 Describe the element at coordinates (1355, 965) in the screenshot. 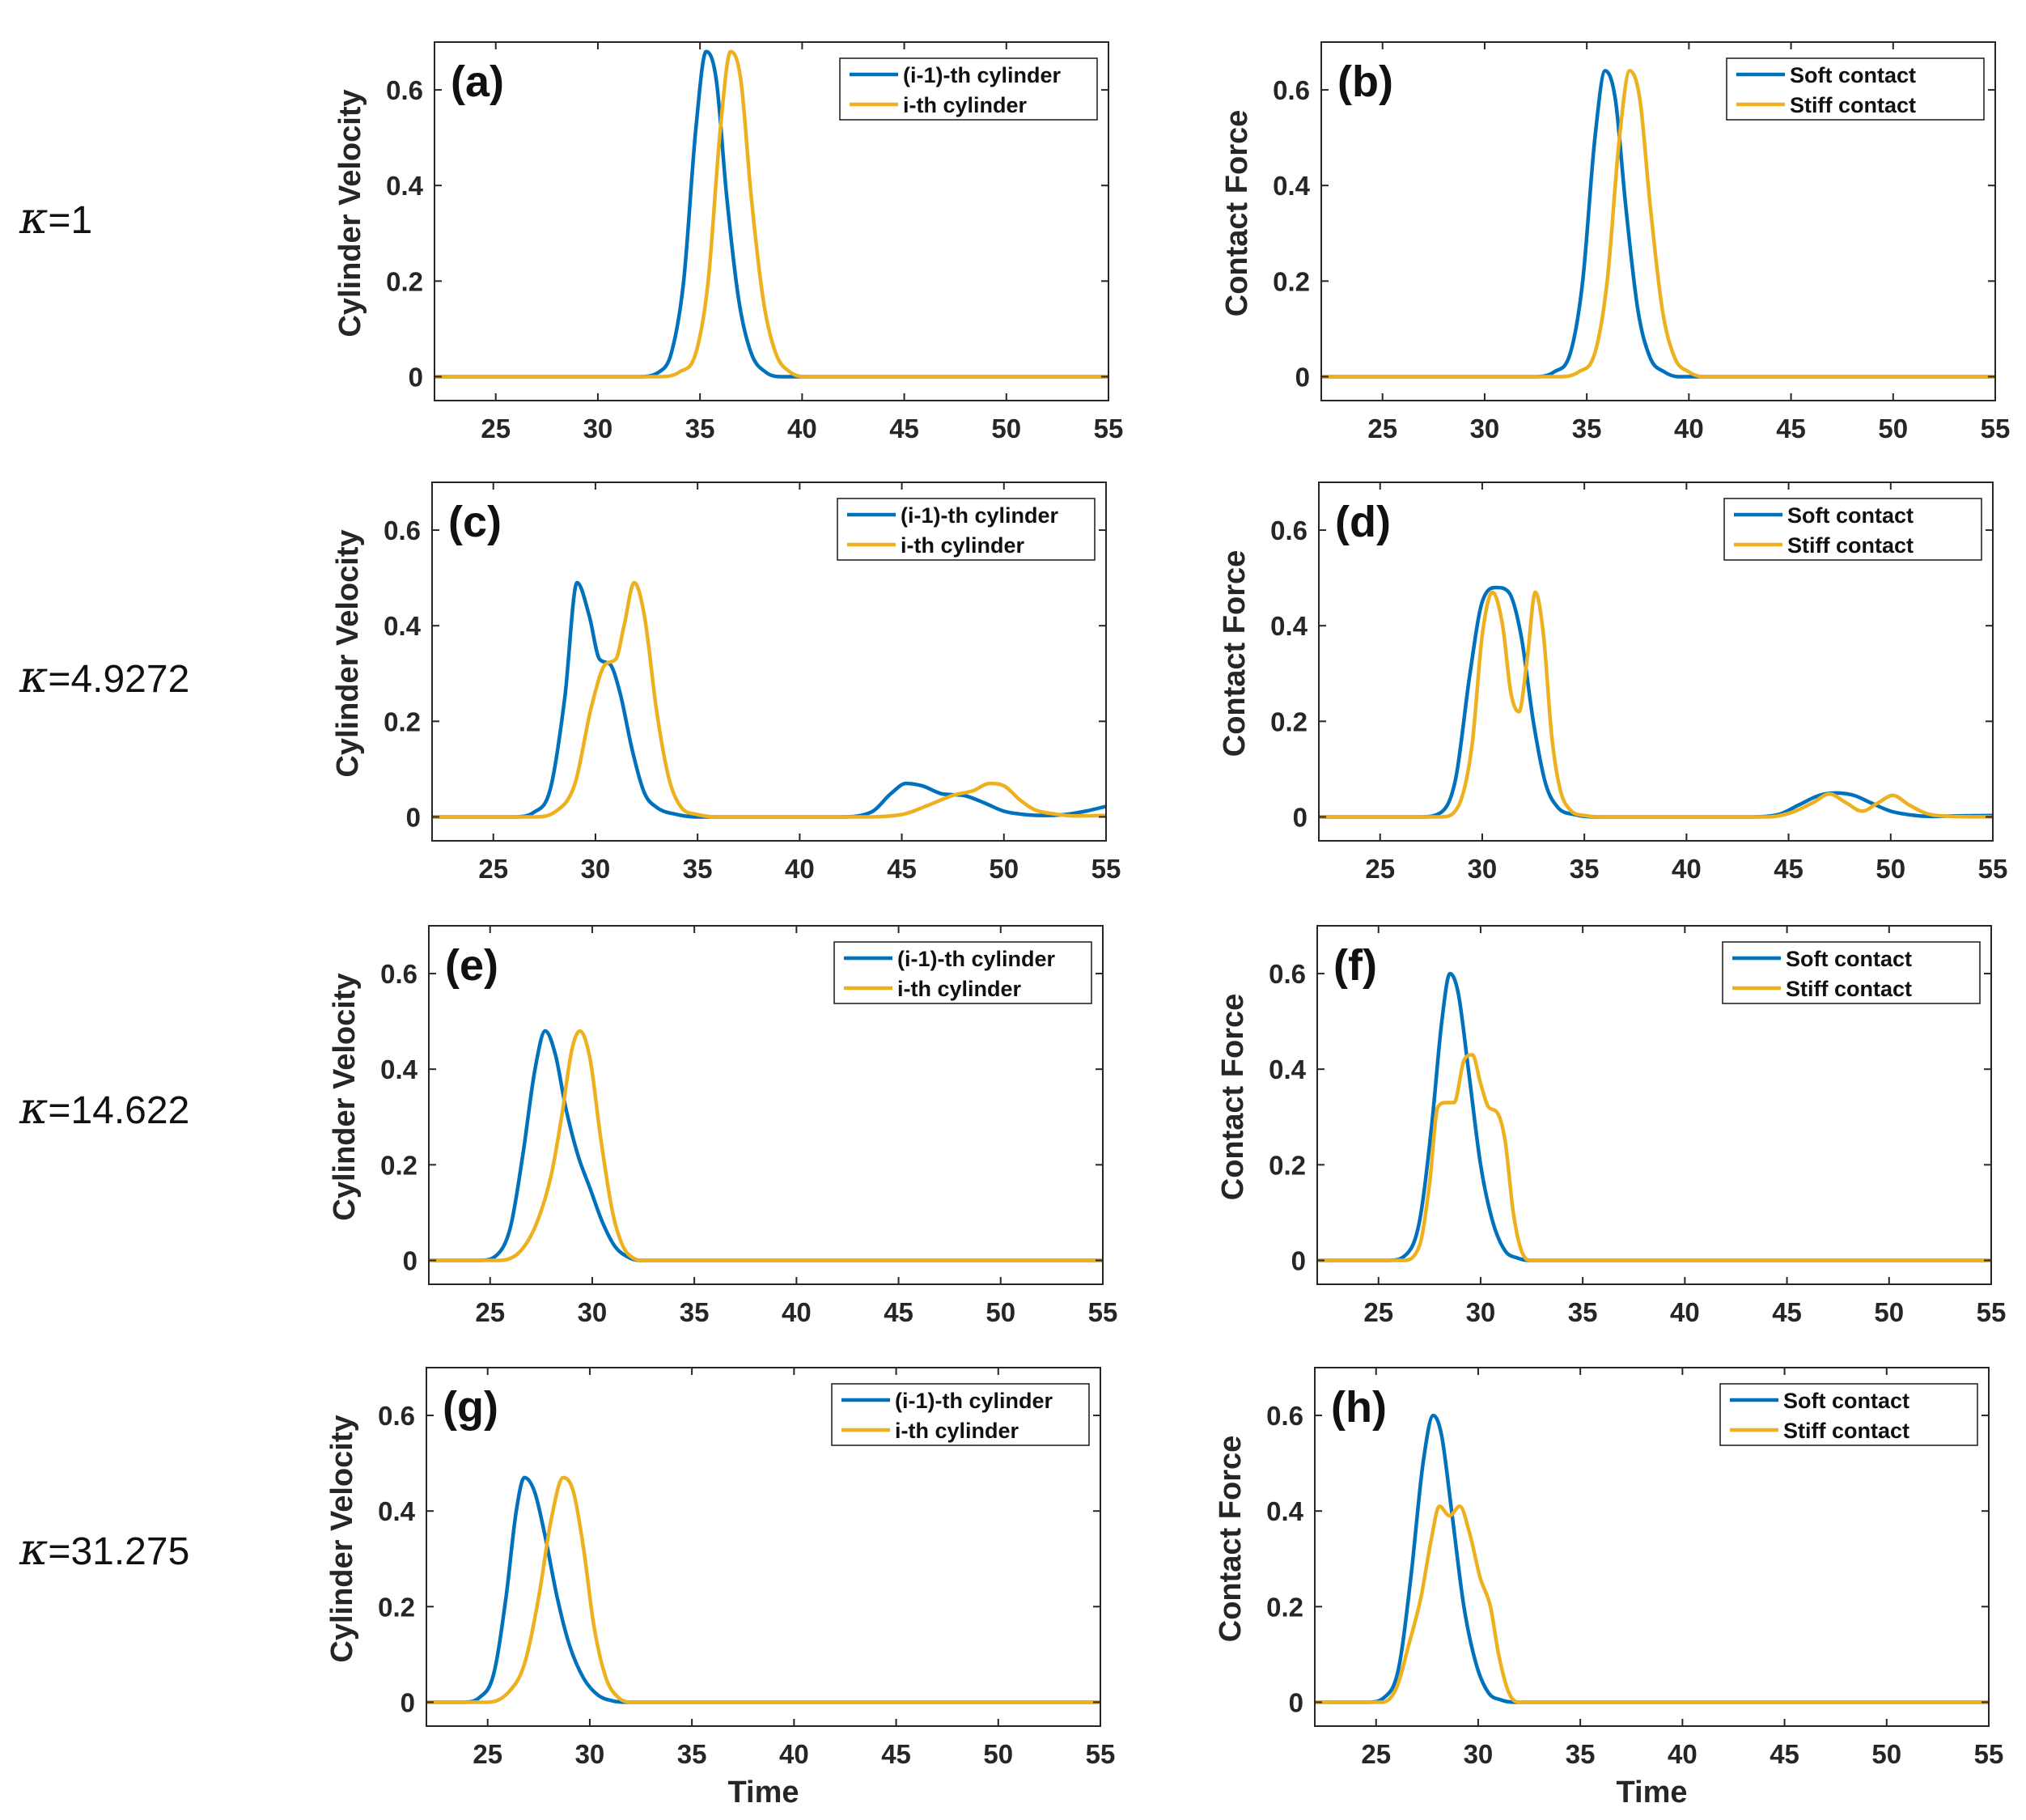

I see `panel-label: (f)` at that location.